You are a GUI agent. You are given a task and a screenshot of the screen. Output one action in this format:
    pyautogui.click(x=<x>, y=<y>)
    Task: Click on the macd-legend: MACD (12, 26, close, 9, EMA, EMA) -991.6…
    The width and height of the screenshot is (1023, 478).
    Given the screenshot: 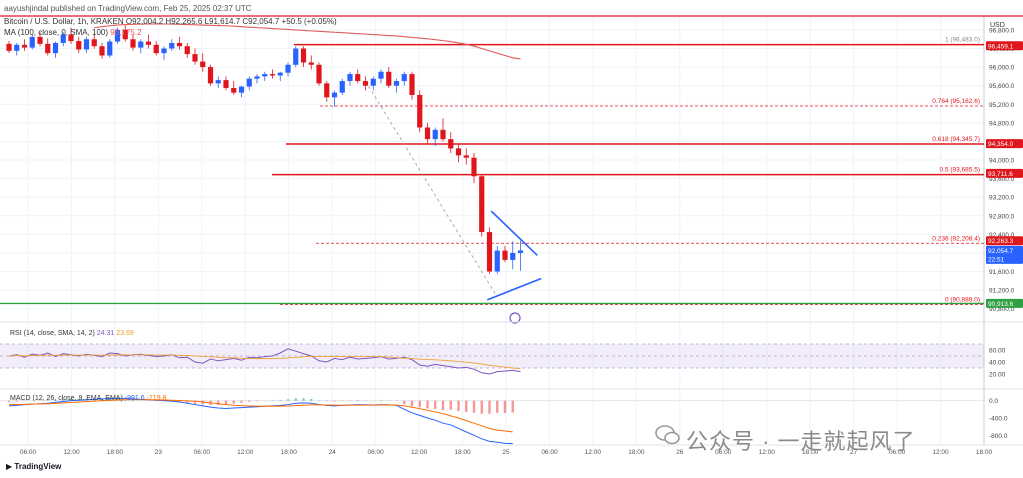 What is the action you would take?
    pyautogui.click(x=88, y=398)
    